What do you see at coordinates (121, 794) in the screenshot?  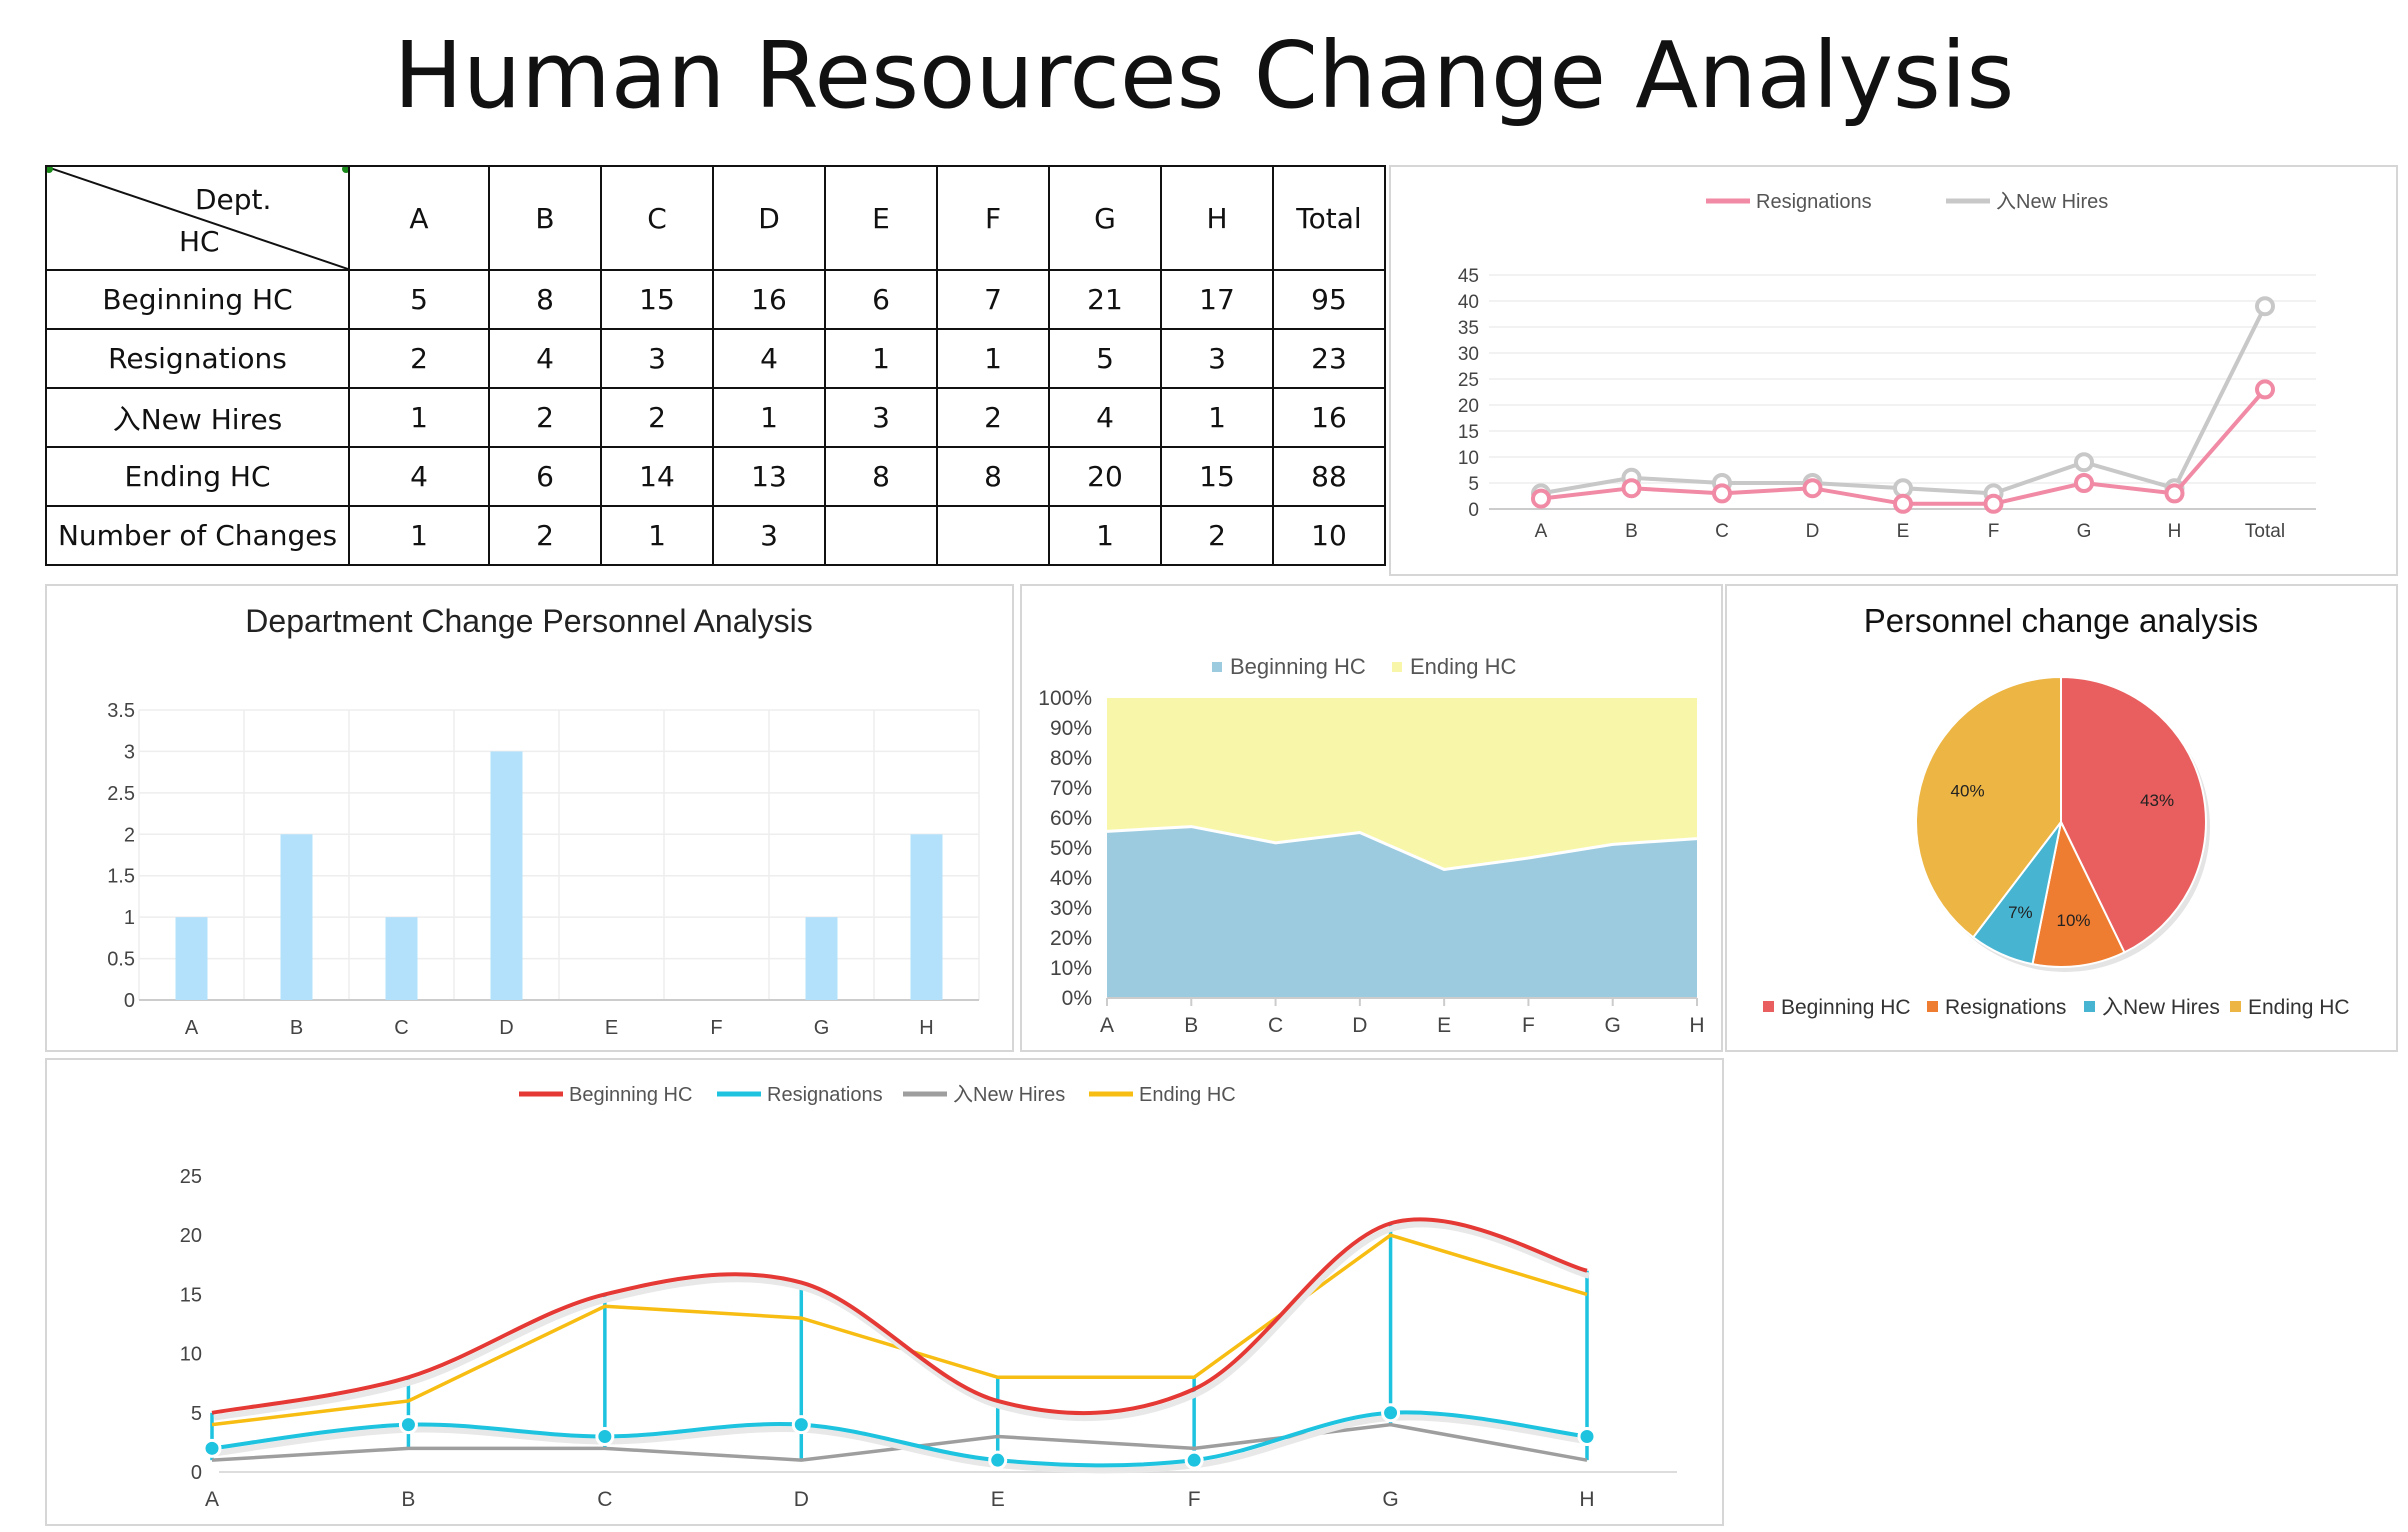 I see `y-tick-label: 2.5` at bounding box center [121, 794].